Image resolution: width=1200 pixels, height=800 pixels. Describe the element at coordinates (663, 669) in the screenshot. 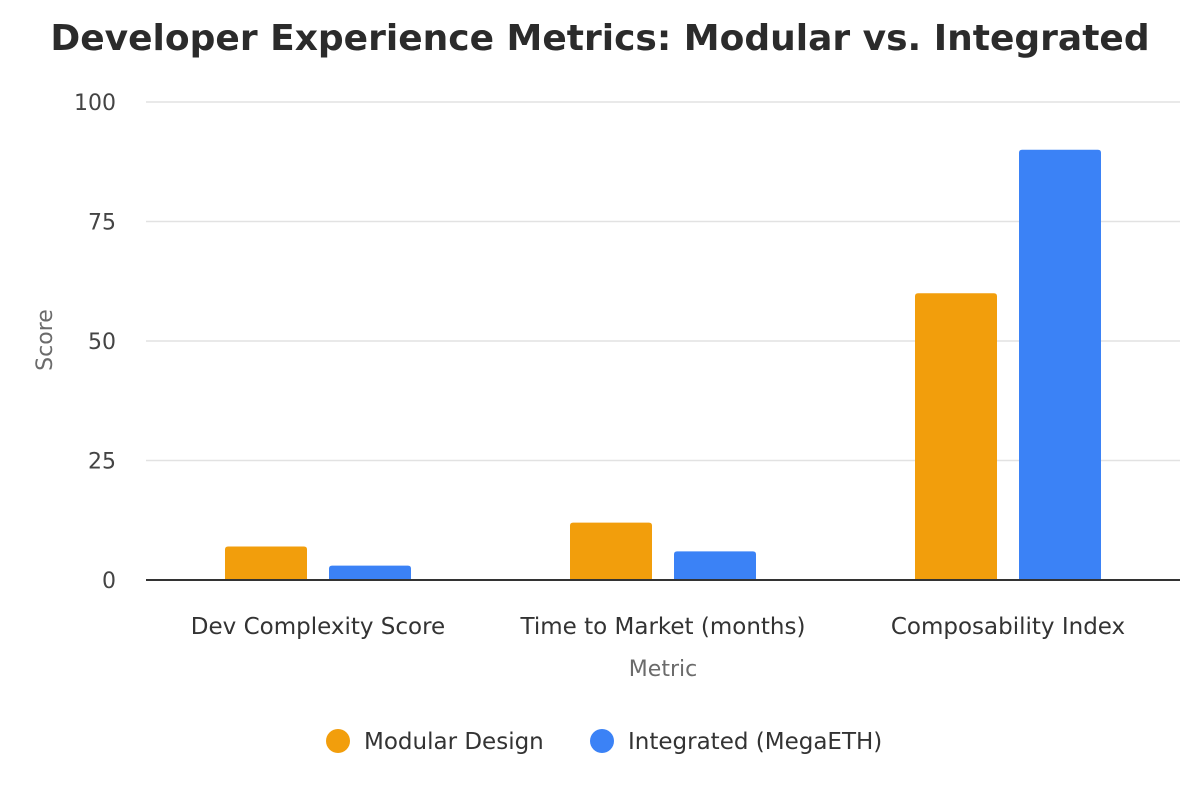

I see `x-axis-title: Metric` at that location.